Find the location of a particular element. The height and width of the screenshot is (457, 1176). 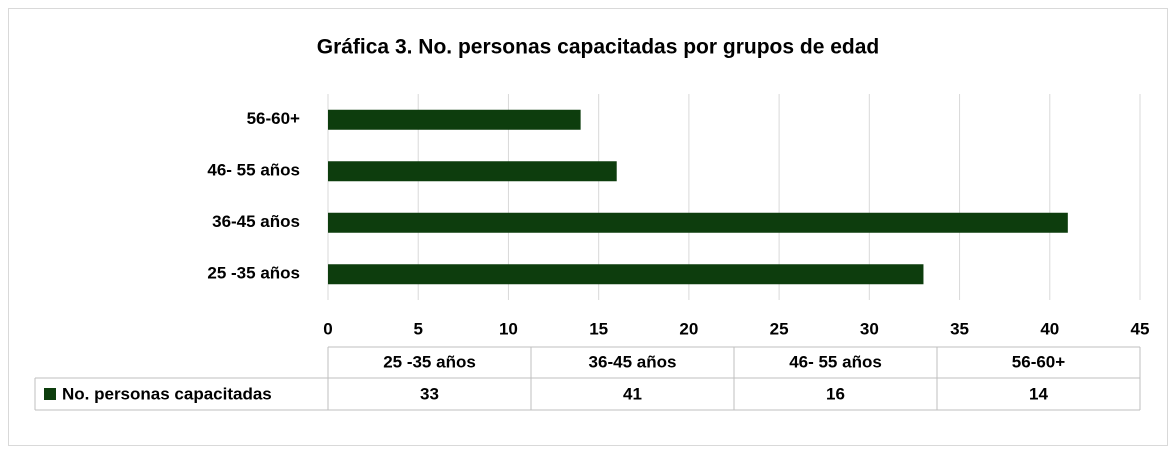

x-tick-label: 35 is located at coordinates (959, 328).